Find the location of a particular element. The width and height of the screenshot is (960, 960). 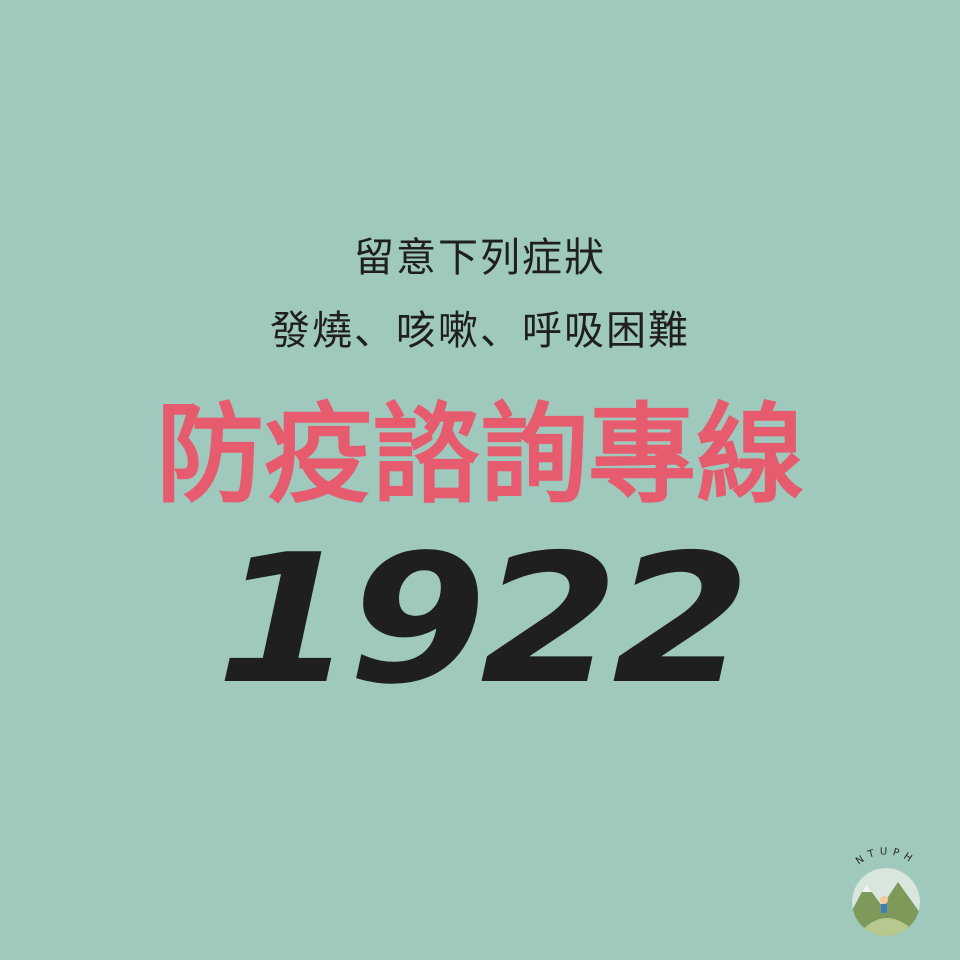

svg-text: NTUPH is located at coordinates (886, 856).